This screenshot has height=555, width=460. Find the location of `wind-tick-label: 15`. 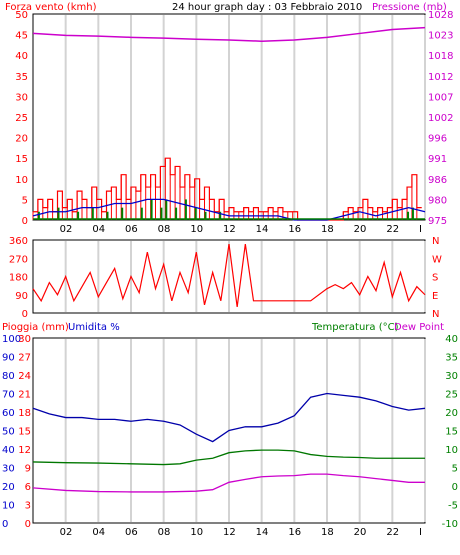

wind-tick-label: 15 is located at coordinates (21, 159).